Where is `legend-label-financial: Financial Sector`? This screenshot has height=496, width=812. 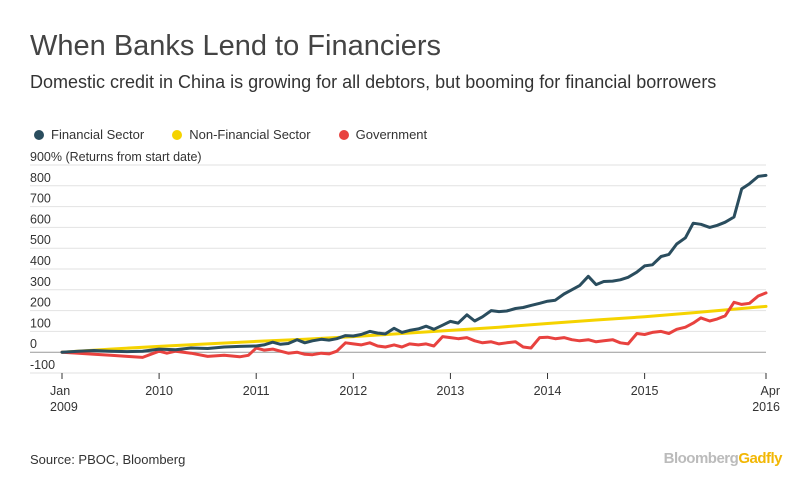 legend-label-financial: Financial Sector is located at coordinates (98, 134).